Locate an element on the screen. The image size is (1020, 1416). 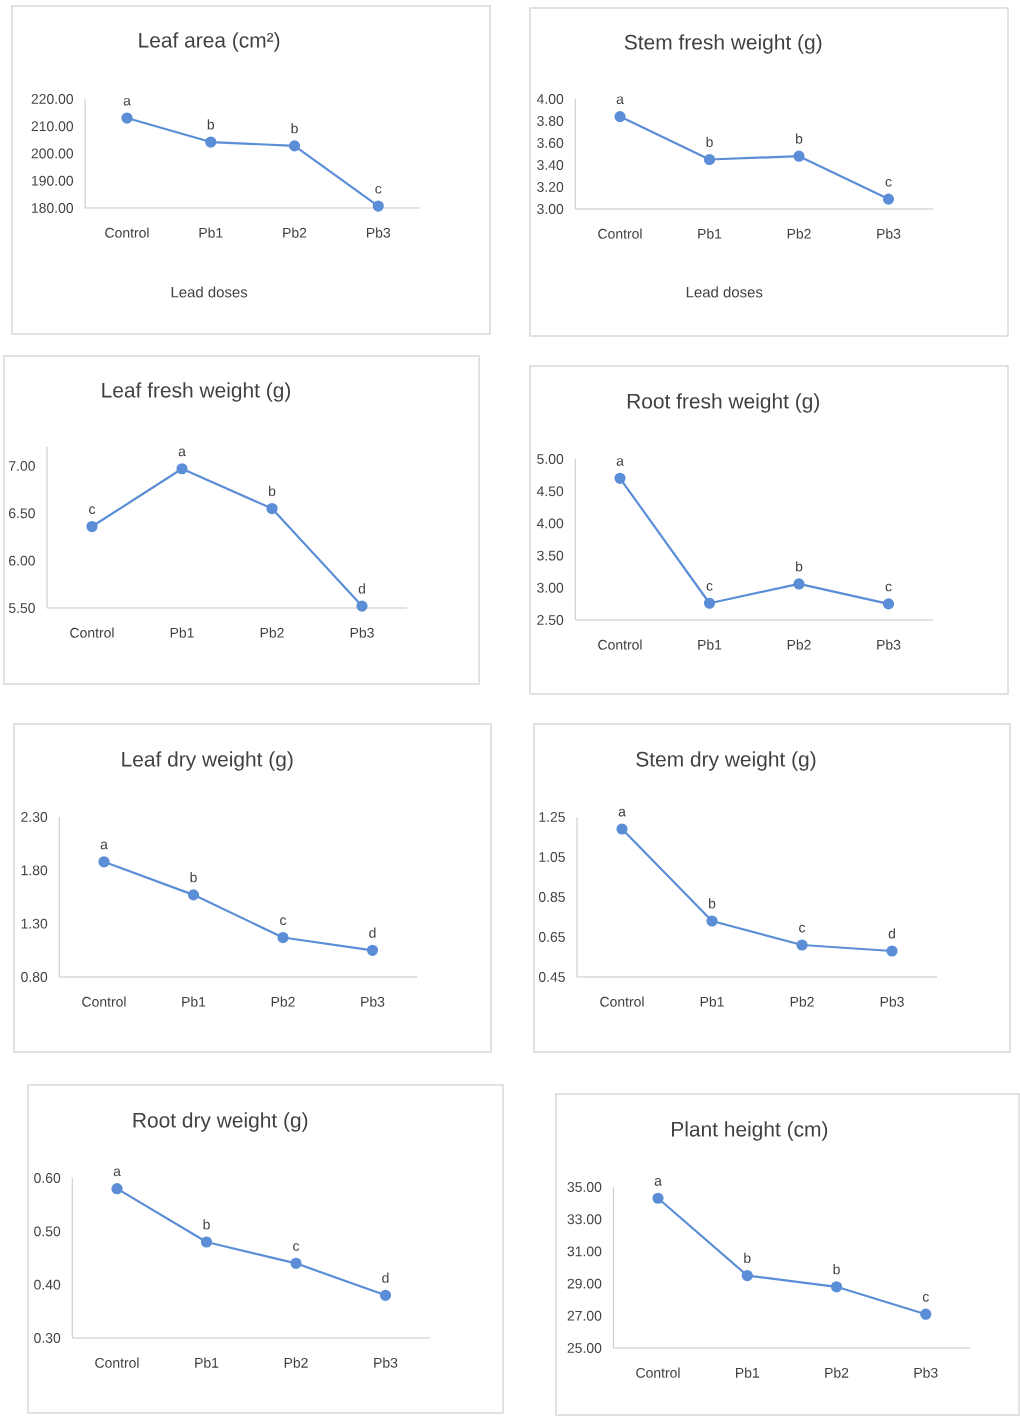
y-tick-label: 0.50 is located at coordinates (47, 1231).